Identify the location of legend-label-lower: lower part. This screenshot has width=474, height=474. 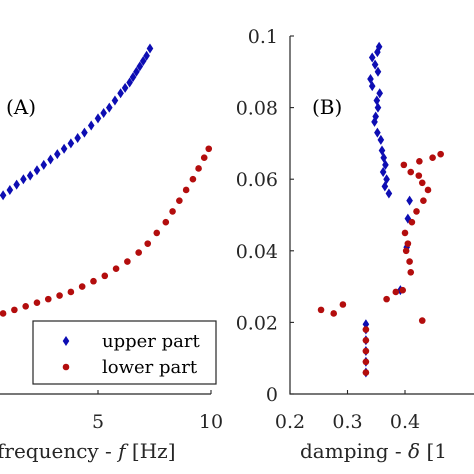
(150, 367).